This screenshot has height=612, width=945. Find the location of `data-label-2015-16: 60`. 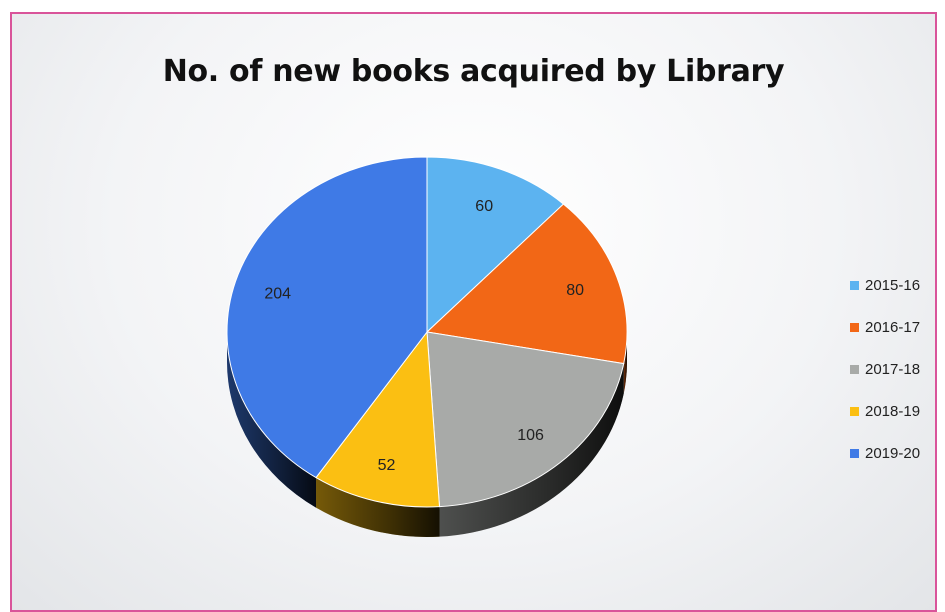

data-label-2015-16: 60 is located at coordinates (484, 206).